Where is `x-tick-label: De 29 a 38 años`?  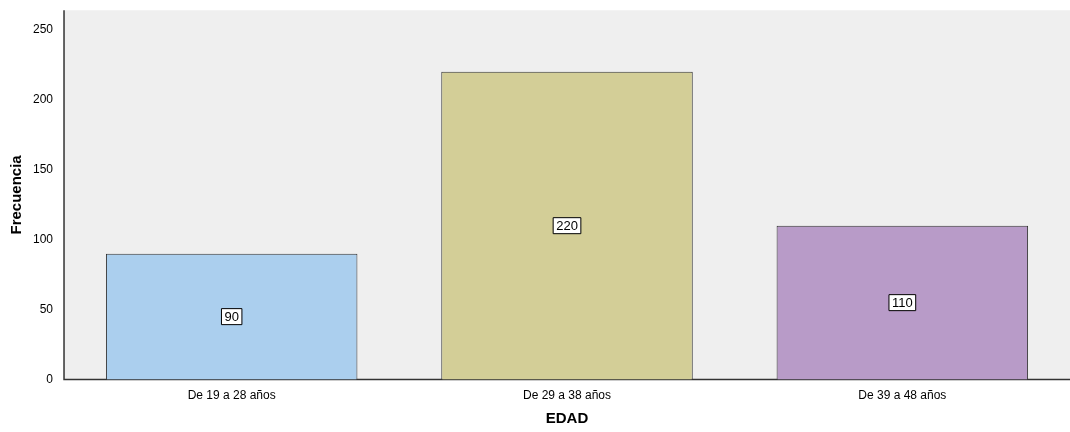 x-tick-label: De 29 a 38 años is located at coordinates (567, 395).